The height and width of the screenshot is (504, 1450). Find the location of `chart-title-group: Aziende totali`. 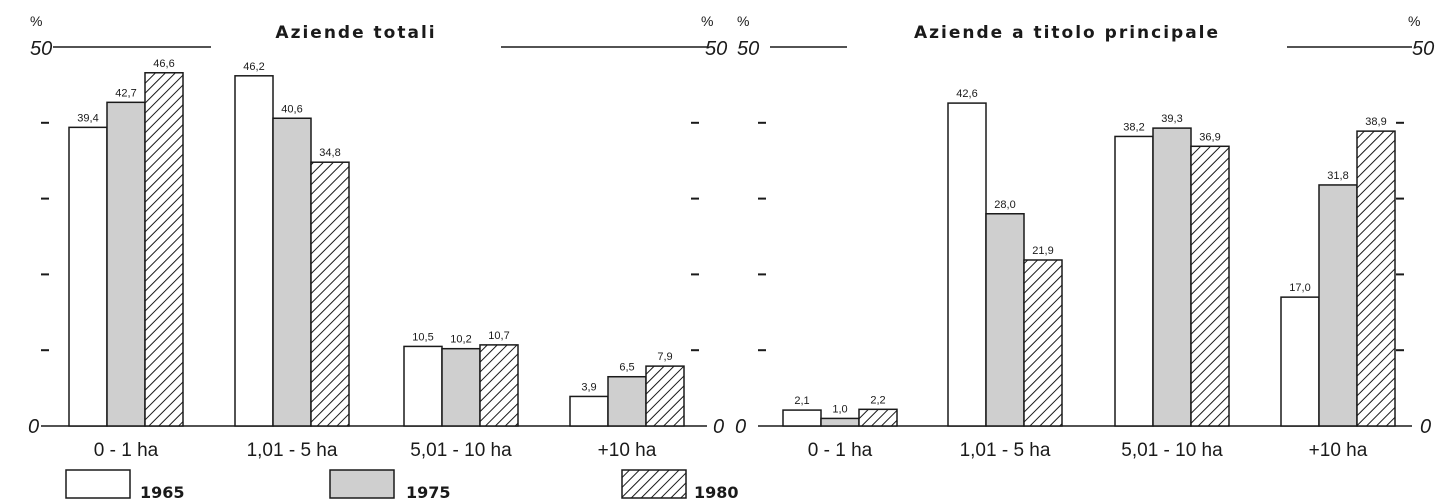

chart-title-group: Aziende totali is located at coordinates (356, 42).